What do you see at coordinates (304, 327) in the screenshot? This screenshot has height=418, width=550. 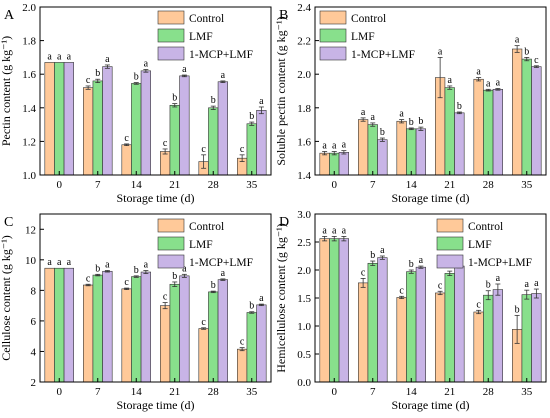 I see `y-tick-label: 1.0` at bounding box center [304, 327].